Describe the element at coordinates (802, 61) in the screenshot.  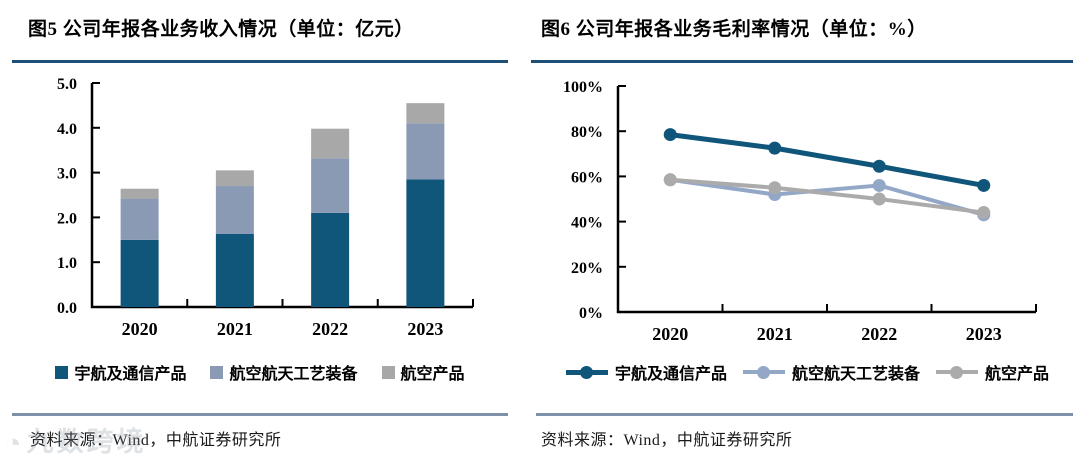
I see `figure6-title-rule` at that location.